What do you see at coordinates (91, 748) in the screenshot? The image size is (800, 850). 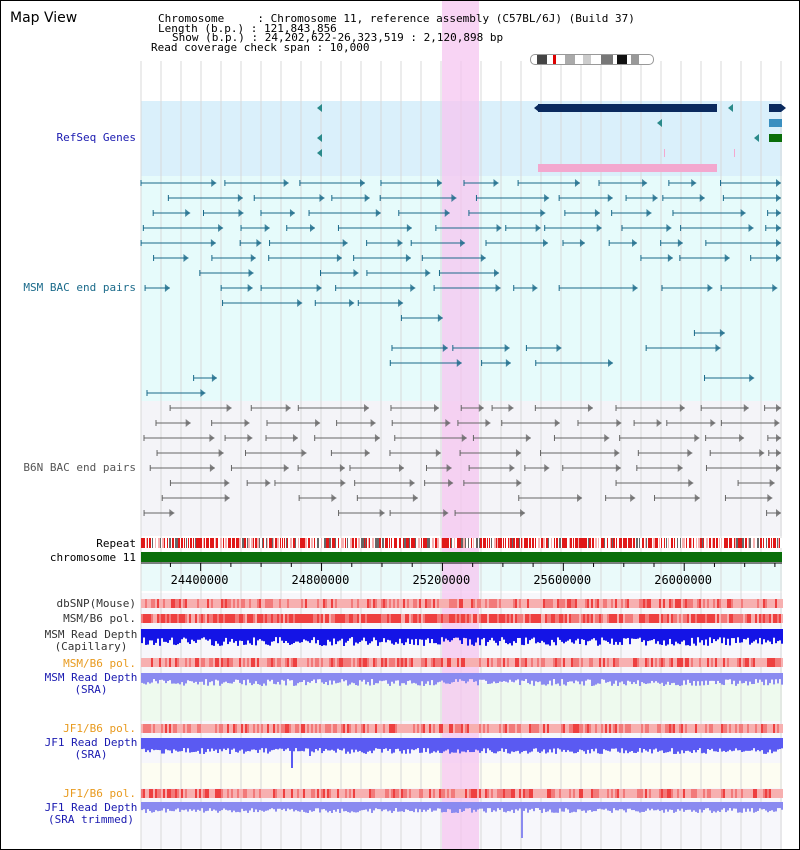 I see `track-label-jf1-depth-sra: JF1 Read Depth (SRA)` at bounding box center [91, 748].